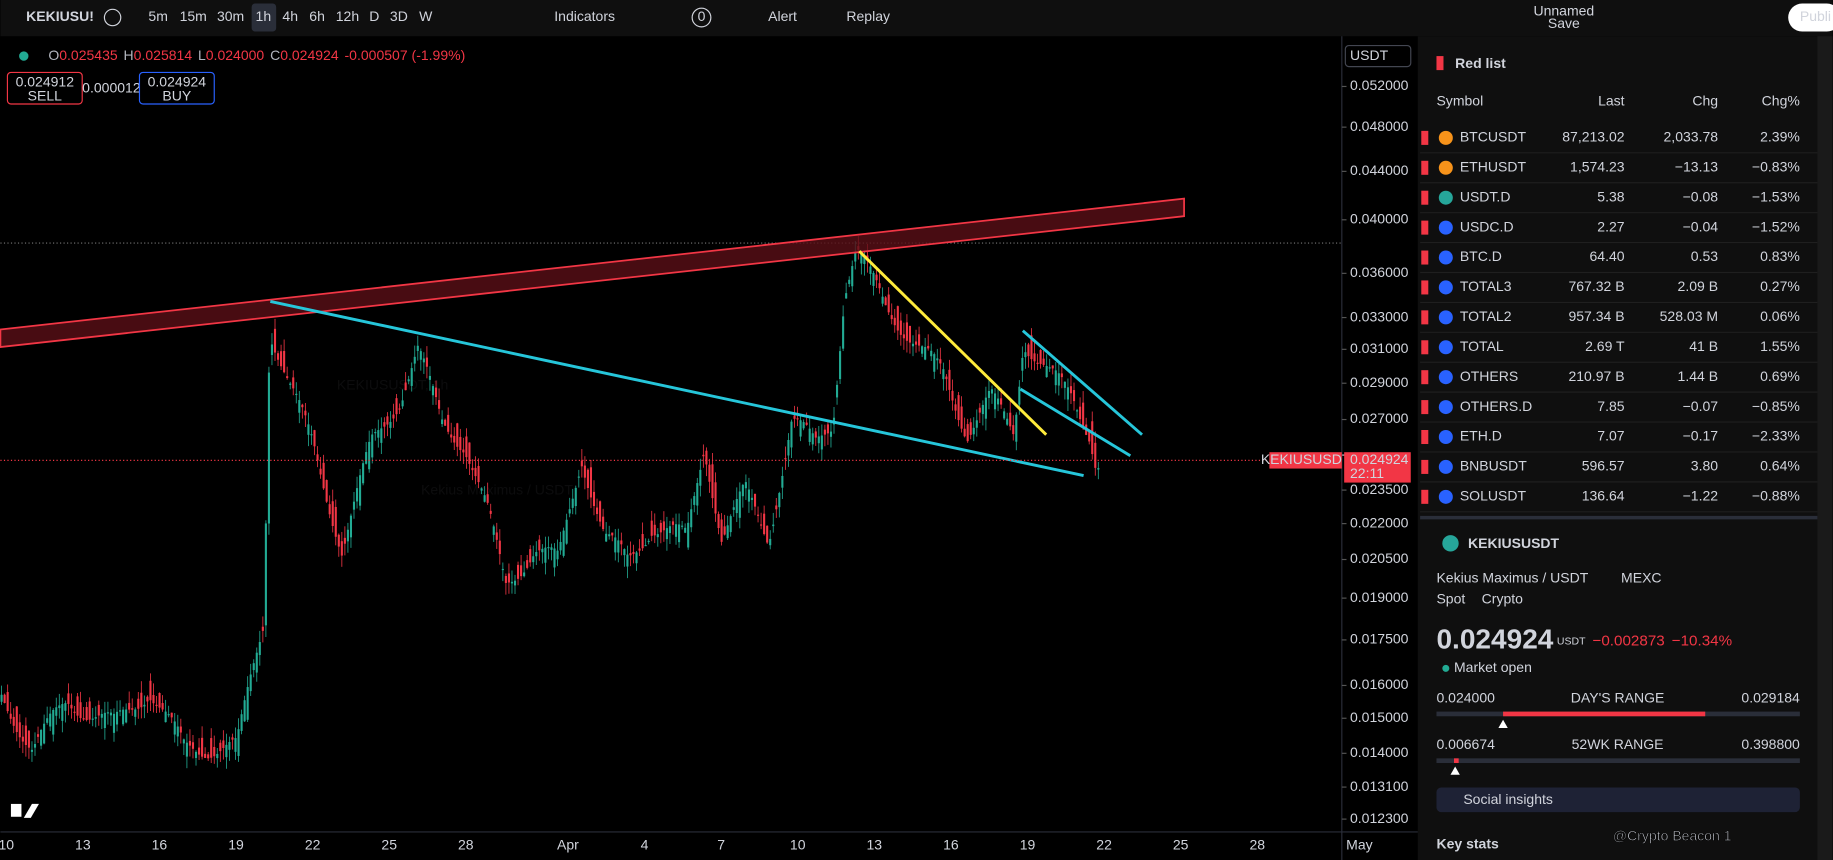  What do you see at coordinates (374, 16) in the screenshot?
I see `interval-button: D` at bounding box center [374, 16].